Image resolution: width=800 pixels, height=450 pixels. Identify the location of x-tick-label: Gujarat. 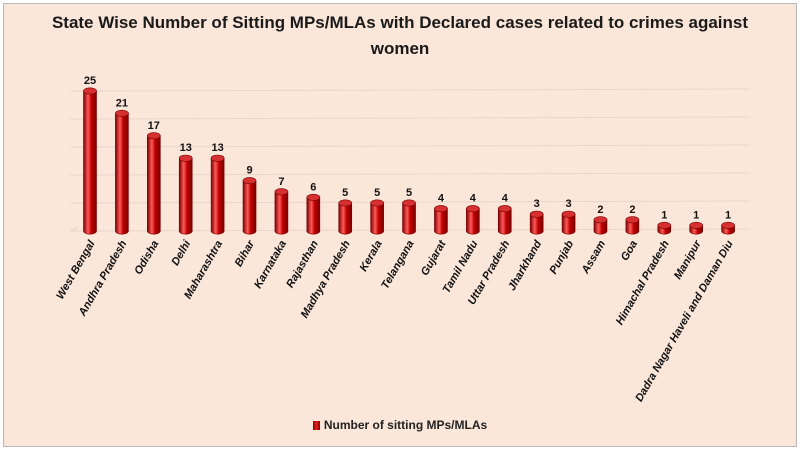
(434, 257).